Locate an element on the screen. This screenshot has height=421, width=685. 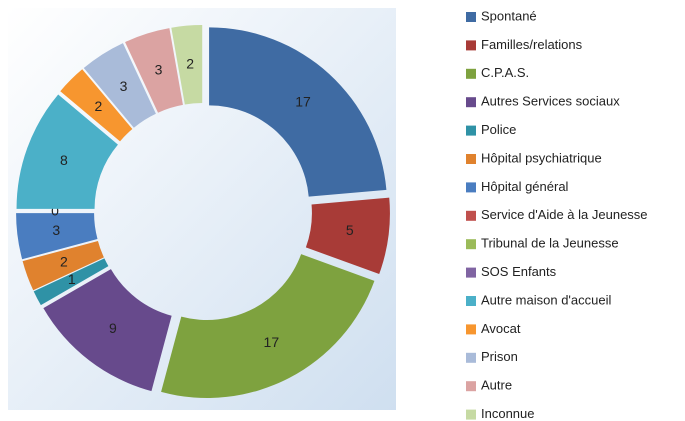
data-label: 0 is located at coordinates (55, 211).